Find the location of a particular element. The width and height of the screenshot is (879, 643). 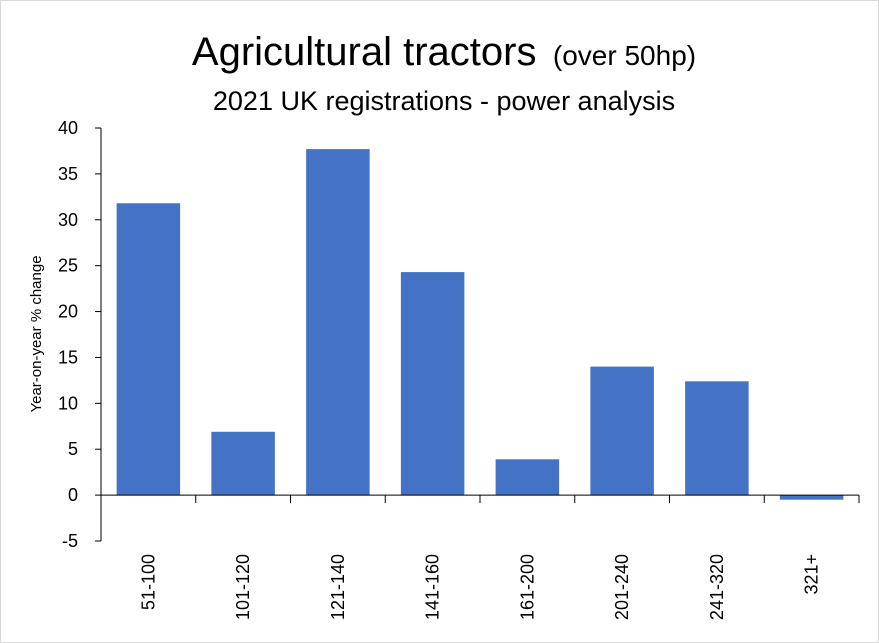

chart-title: Agricultural tractors (over 50hp) is located at coordinates (444, 52).